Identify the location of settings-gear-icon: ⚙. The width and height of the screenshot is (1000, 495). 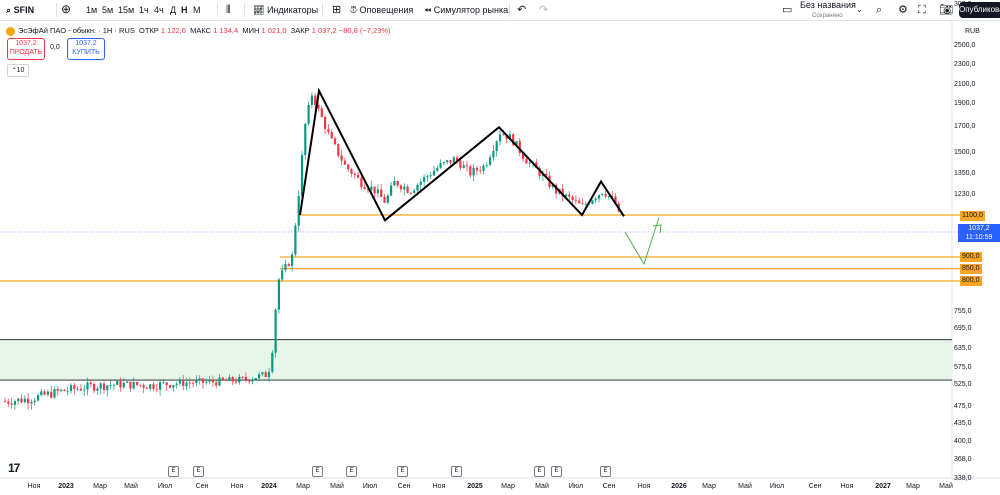
(903, 10).